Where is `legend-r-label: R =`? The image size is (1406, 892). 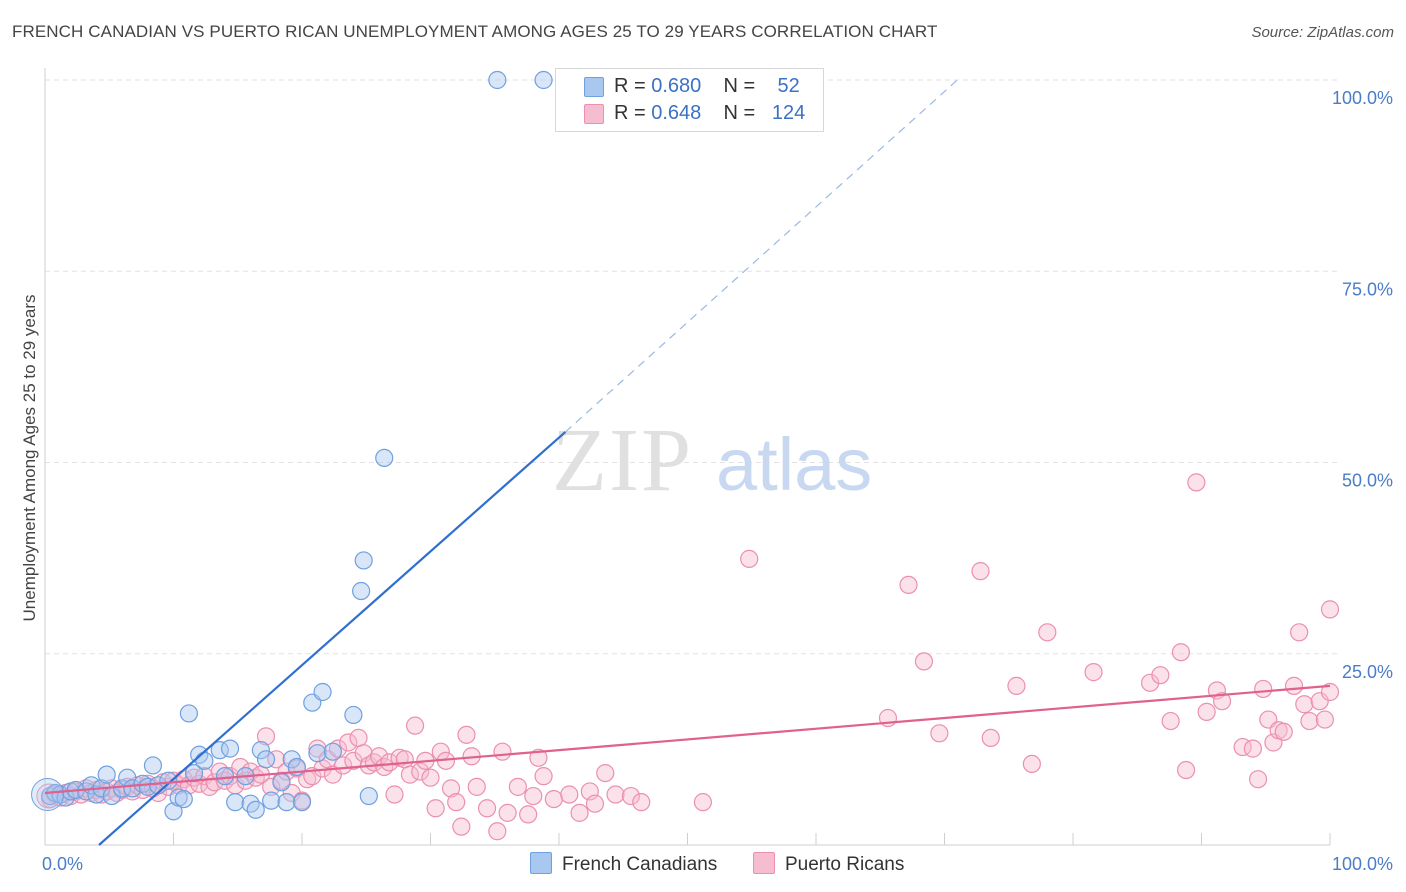 legend-r-label: R = is located at coordinates (630, 113).